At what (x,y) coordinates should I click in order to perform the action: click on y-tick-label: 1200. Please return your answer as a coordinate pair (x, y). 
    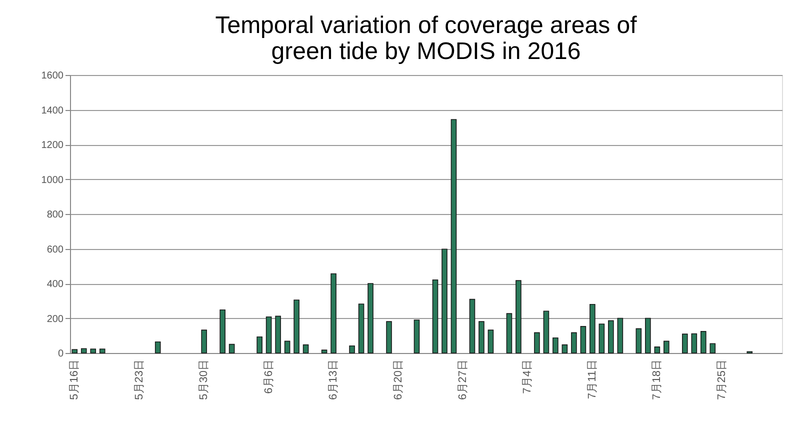
    Looking at the image, I should click on (52, 145).